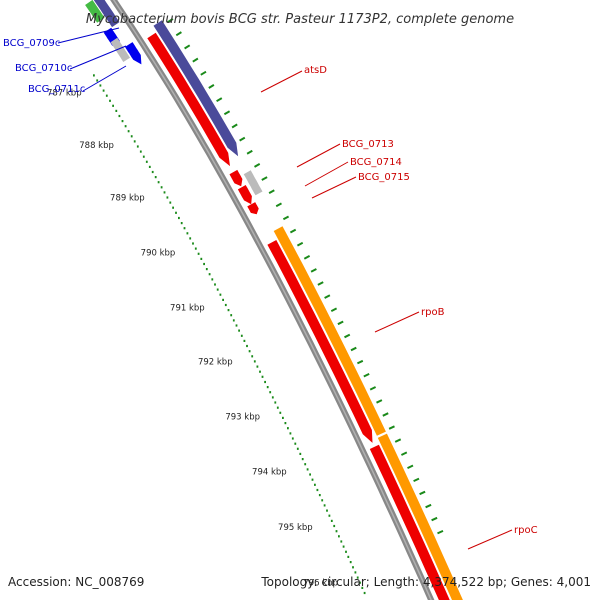  I want to click on gene-label-bcg_0711c: BCG_0711c, so click(56, 89).